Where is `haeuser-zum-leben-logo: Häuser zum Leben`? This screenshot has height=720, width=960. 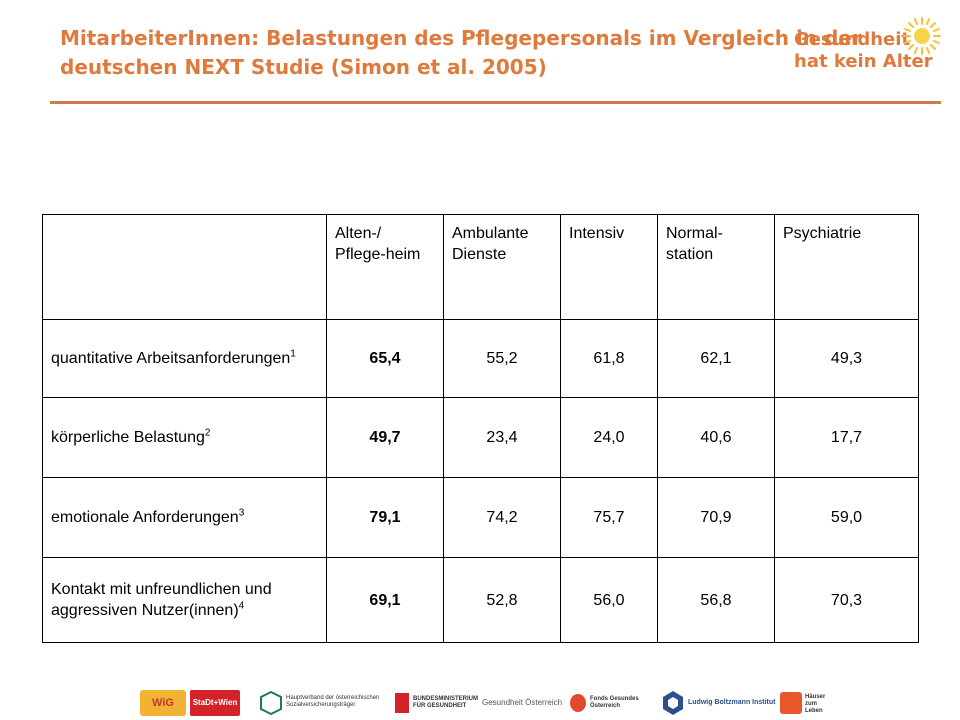 haeuser-zum-leben-logo: Häuser zum Leben is located at coordinates (804, 703).